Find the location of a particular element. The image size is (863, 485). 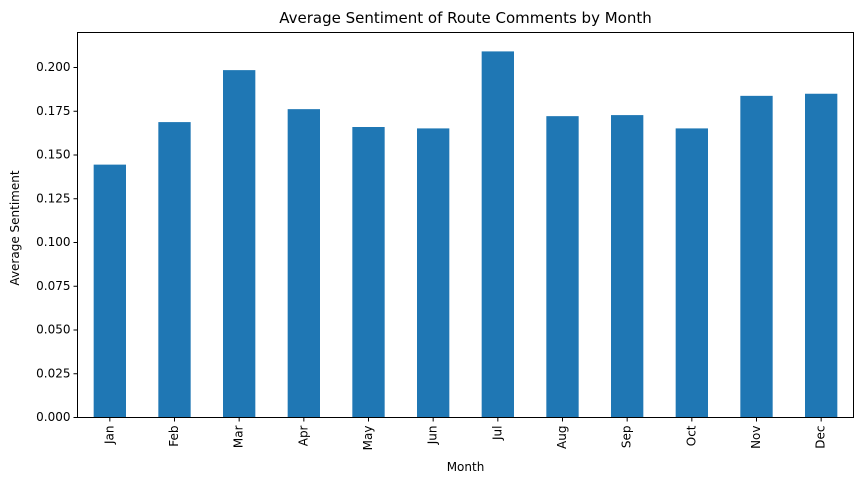

y-tick-label: 0.200 is located at coordinates (53, 67).